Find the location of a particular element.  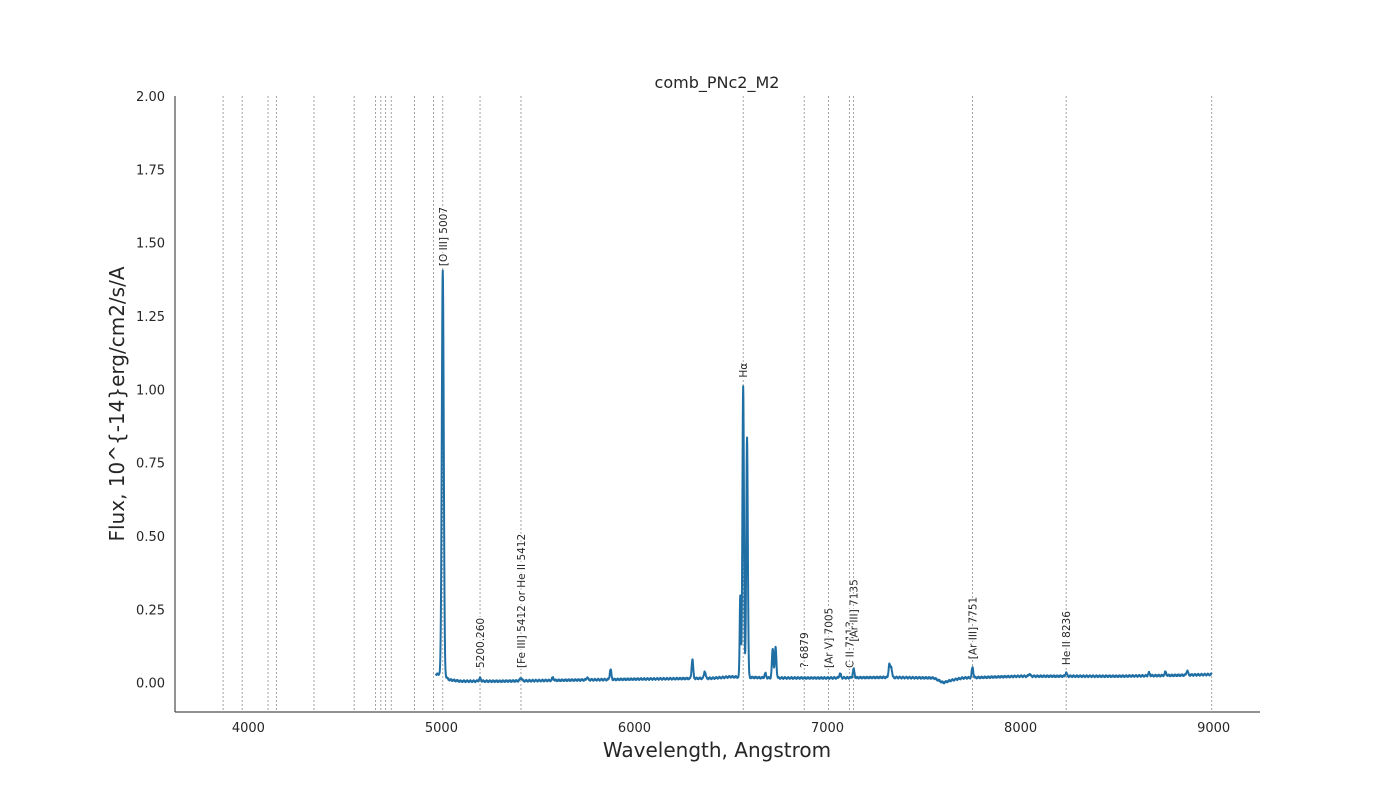

x-tick-label: 4000 is located at coordinates (248, 728).